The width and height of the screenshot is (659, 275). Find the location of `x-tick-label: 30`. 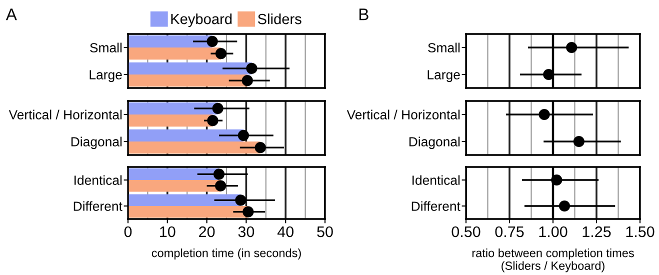

x-tick-label: 30 is located at coordinates (246, 232).